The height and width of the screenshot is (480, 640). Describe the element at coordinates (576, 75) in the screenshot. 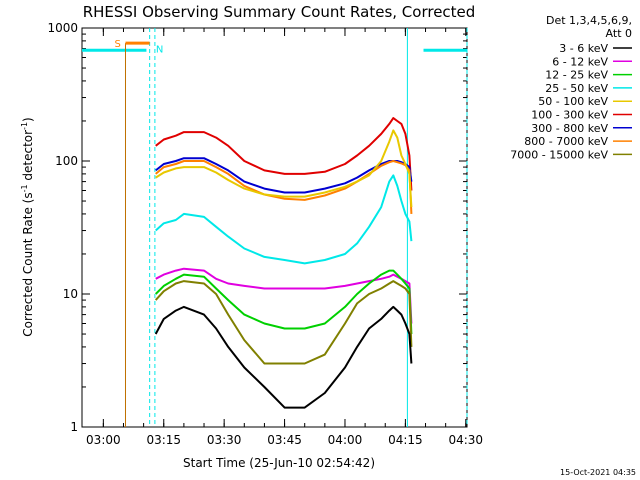

I see `legend-entry-label: 12 - 25 keV` at that location.